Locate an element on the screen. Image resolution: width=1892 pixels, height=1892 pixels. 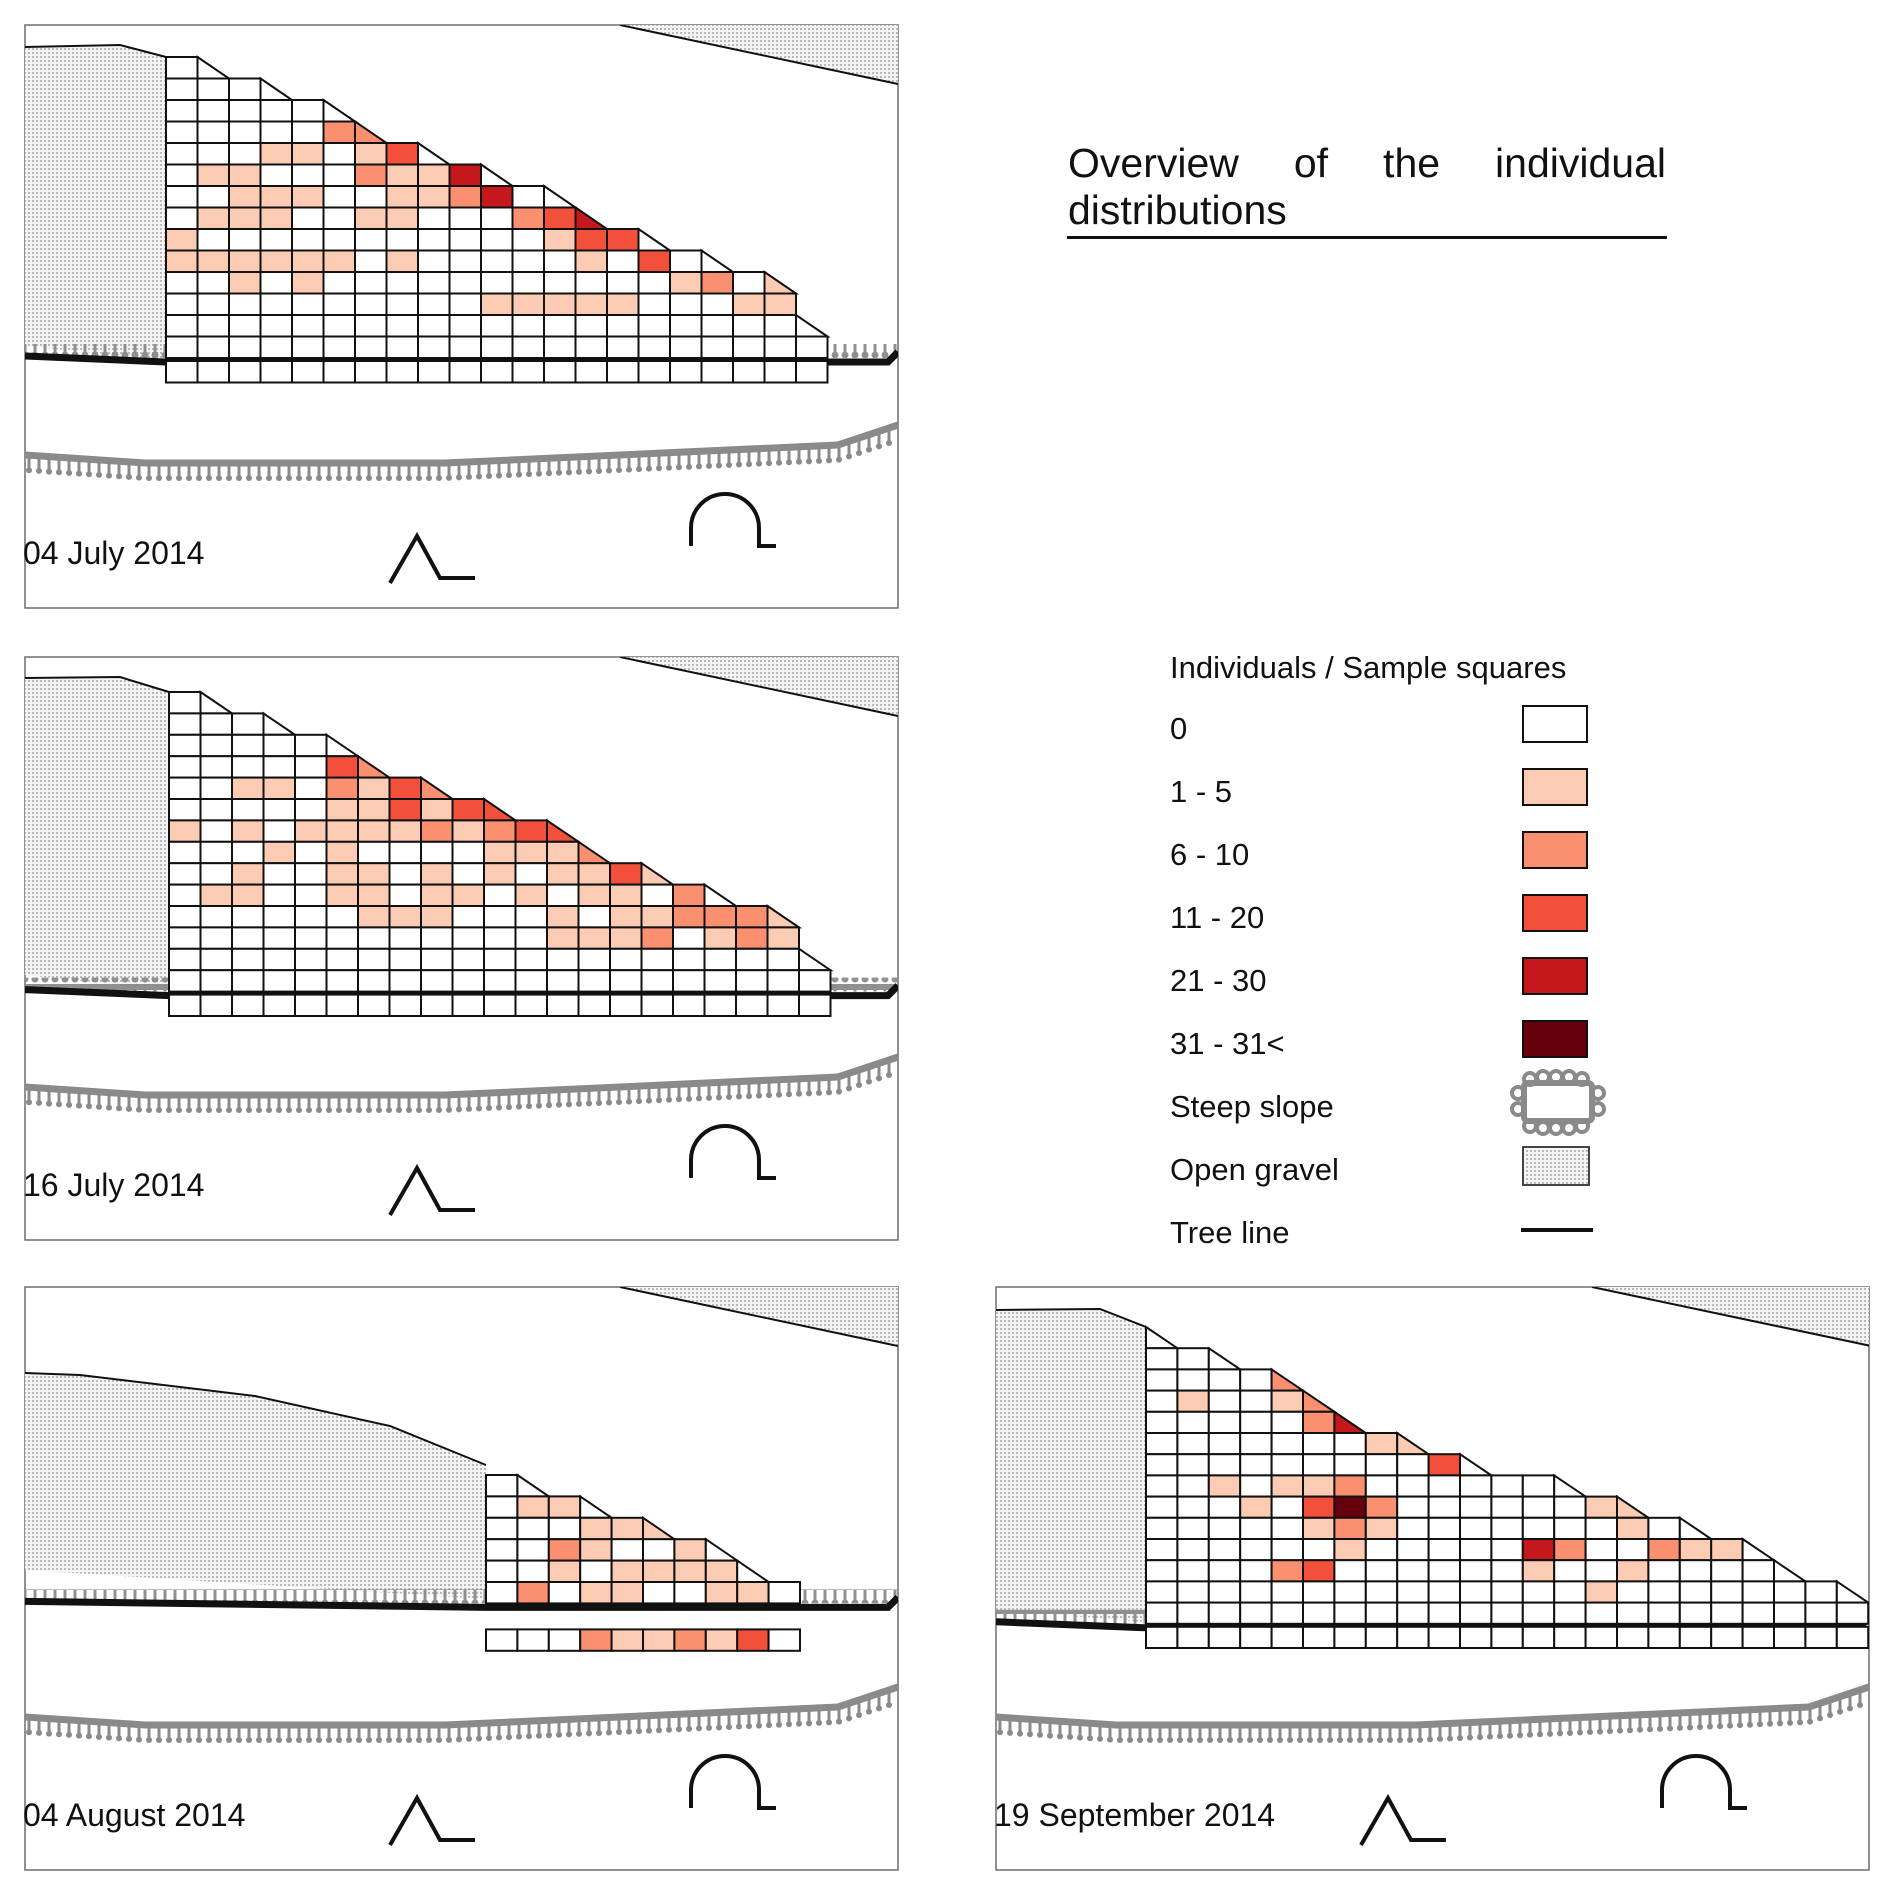
legend-row-21-30: 21 - 30 is located at coordinates (1395, 982).